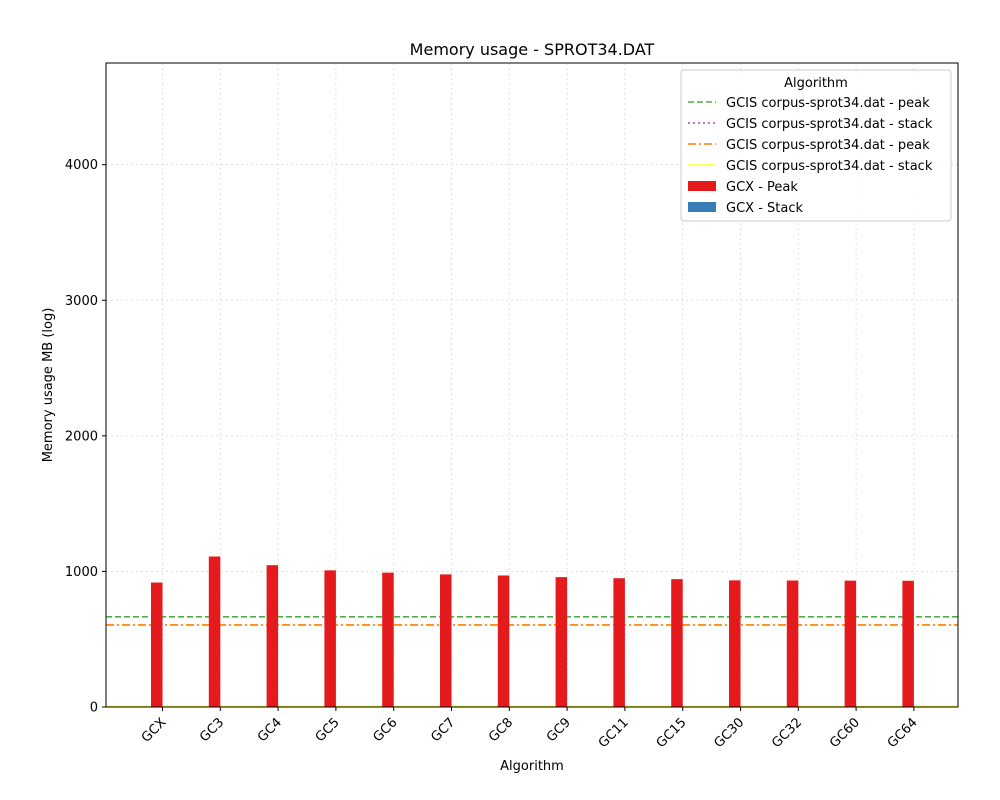 The width and height of the screenshot is (1000, 800). Describe the element at coordinates (532, 766) in the screenshot. I see `x-axis-label: Algorithm` at that location.